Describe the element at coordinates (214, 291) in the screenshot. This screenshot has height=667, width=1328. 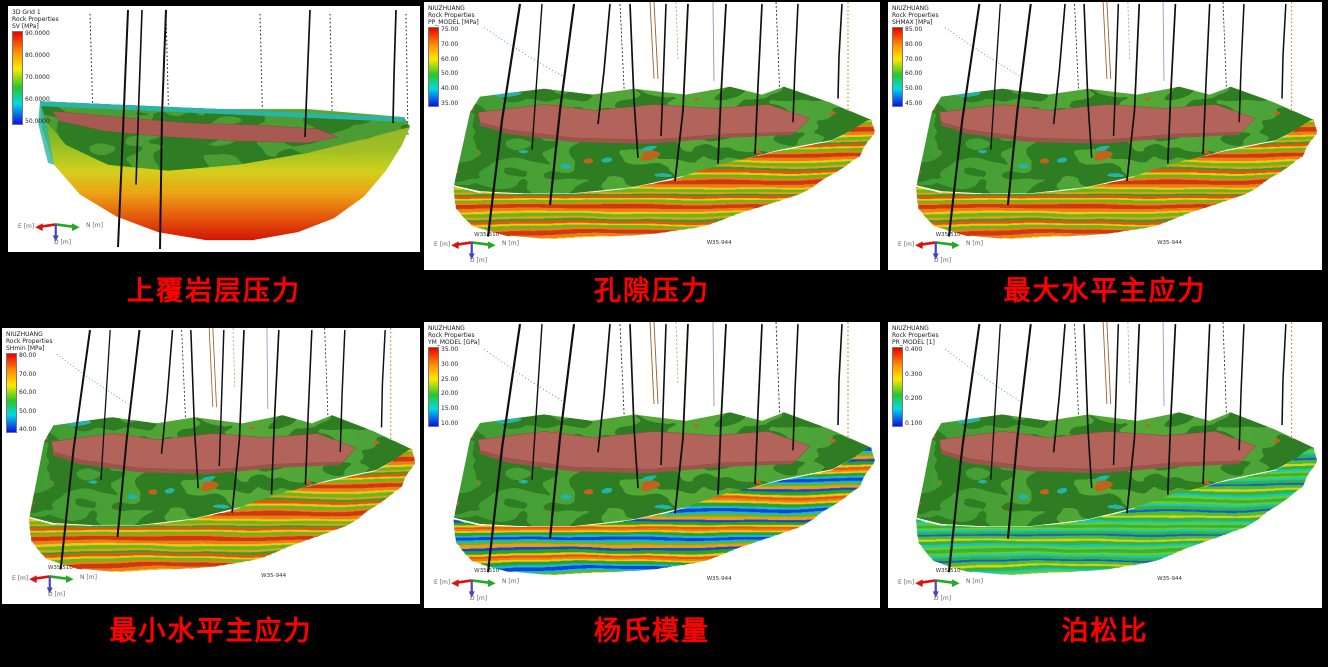
I see `caption-sv: 上覆岩层压力` at that location.